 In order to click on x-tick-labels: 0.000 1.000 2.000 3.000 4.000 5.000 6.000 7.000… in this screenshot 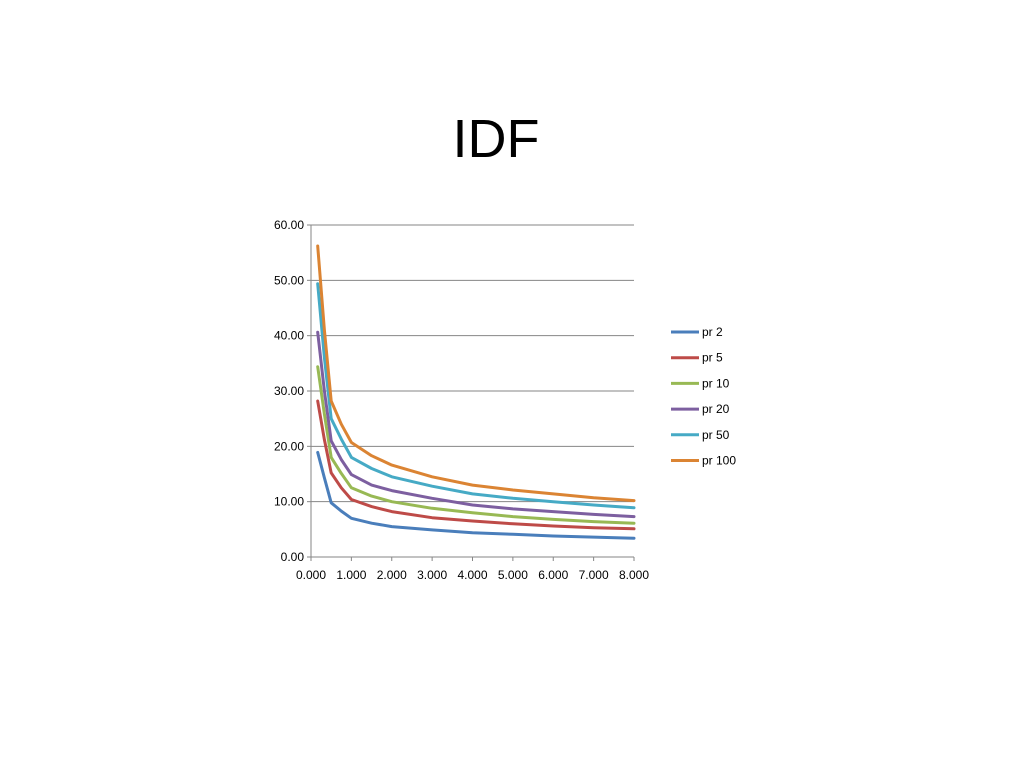, I will do `click(472, 575)`.